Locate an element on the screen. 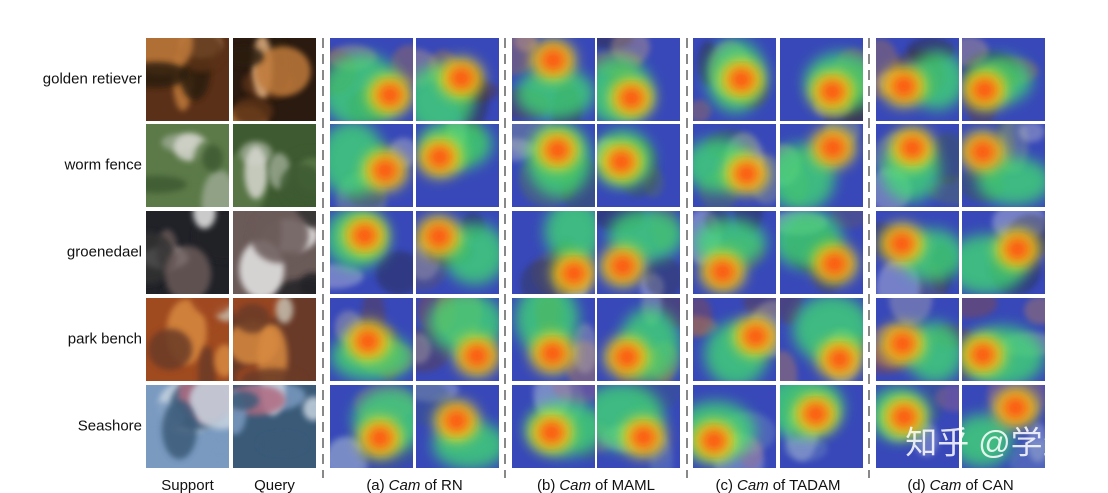 This screenshot has width=1108, height=493. column-label: Support is located at coordinates (187, 485).